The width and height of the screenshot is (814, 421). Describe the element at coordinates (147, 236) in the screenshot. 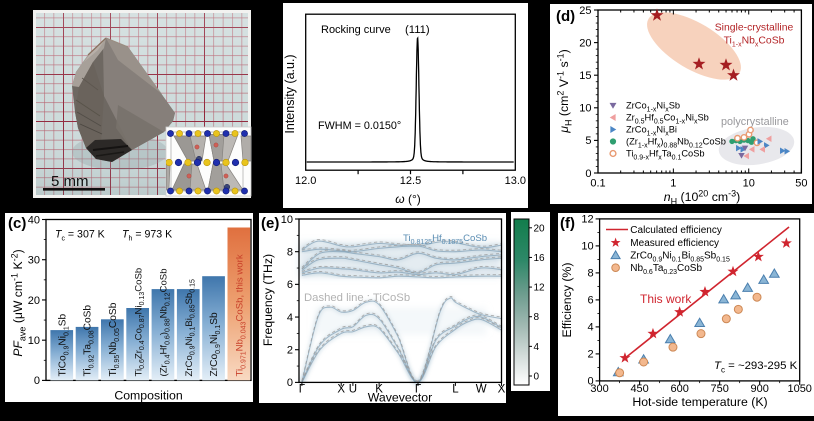

I see `svg-text: Th = 973 K` at that location.